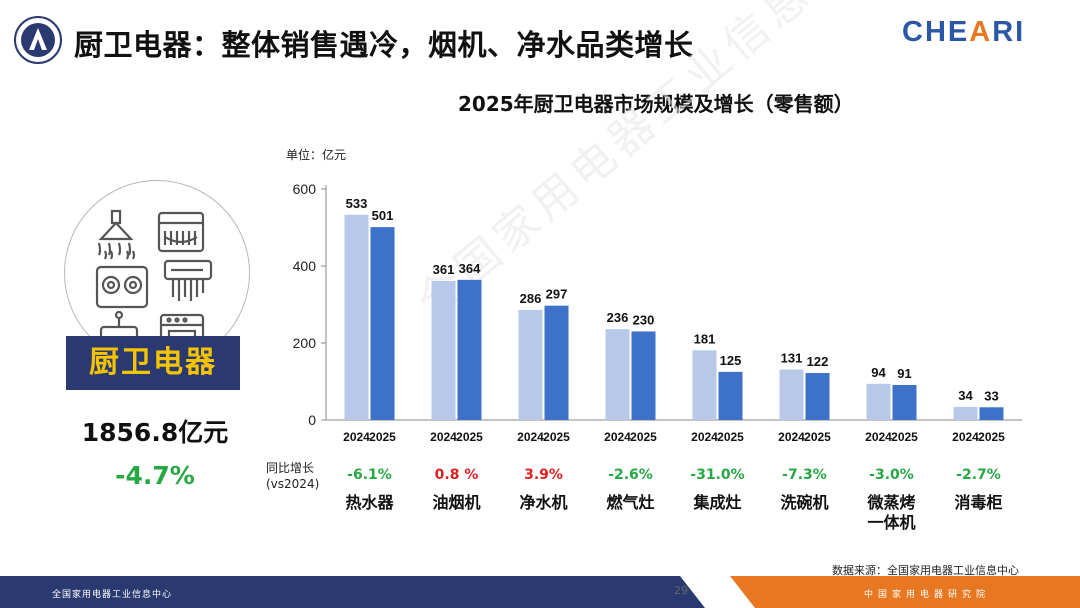 Image resolution: width=1080 pixels, height=608 pixels. Describe the element at coordinates (644, 319) in the screenshot. I see `bar-value-label: 230` at that location.